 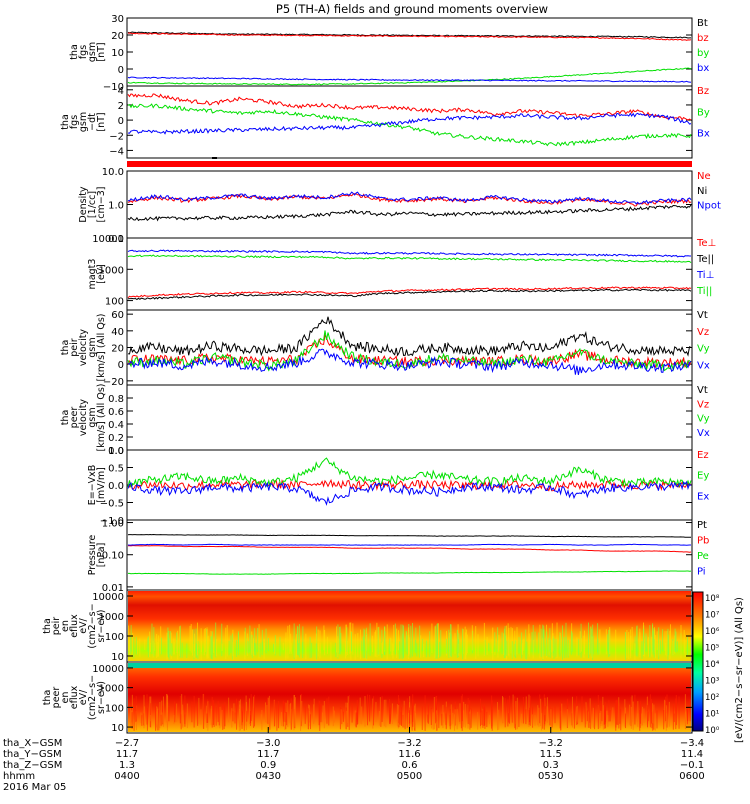 I want to click on colorbar-tick-label: 10³, so click(x=712, y=682).